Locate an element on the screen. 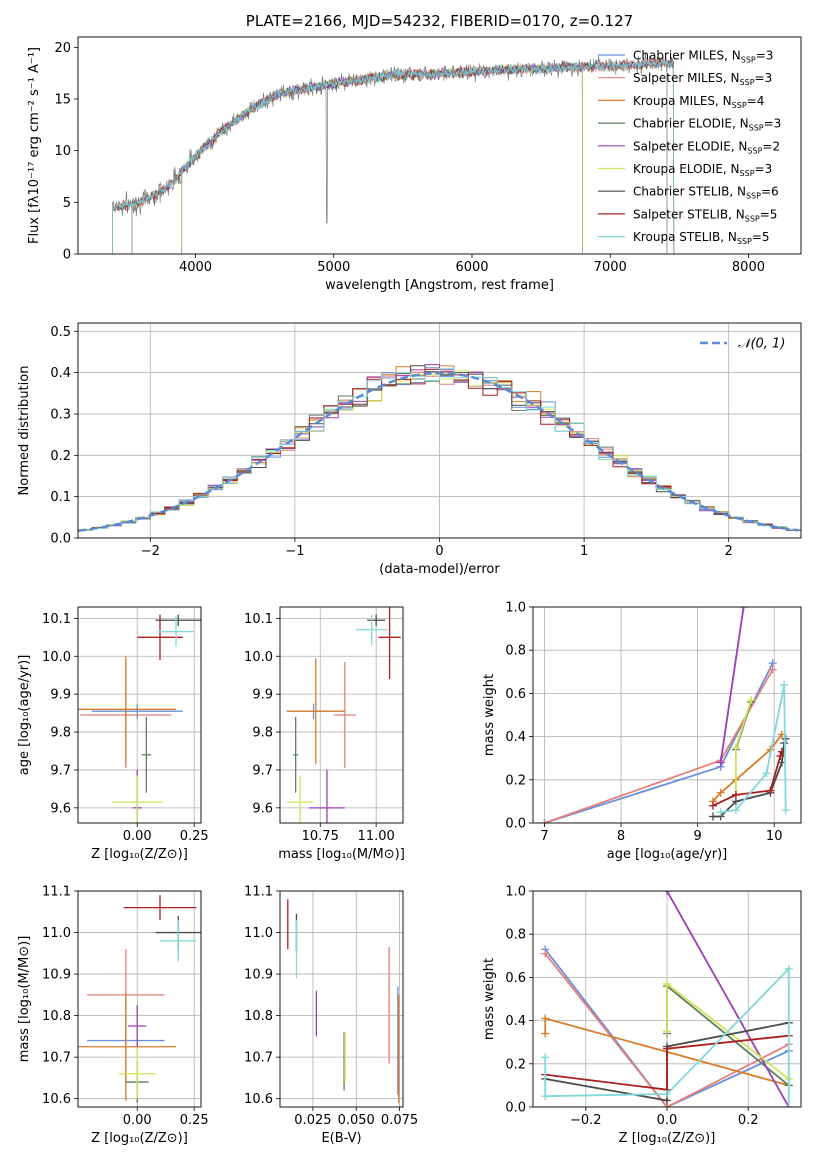 The width and height of the screenshot is (819, 1170). x-tick-label: 0.0 is located at coordinates (667, 1120).